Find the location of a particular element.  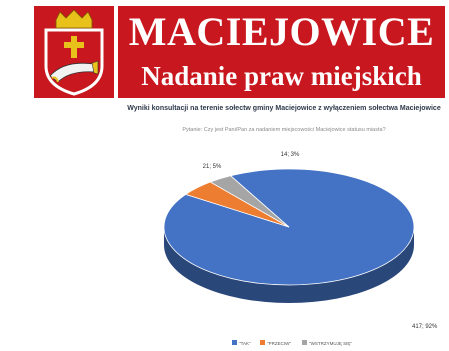

data-label-0: 417; 92% is located at coordinates (425, 327).